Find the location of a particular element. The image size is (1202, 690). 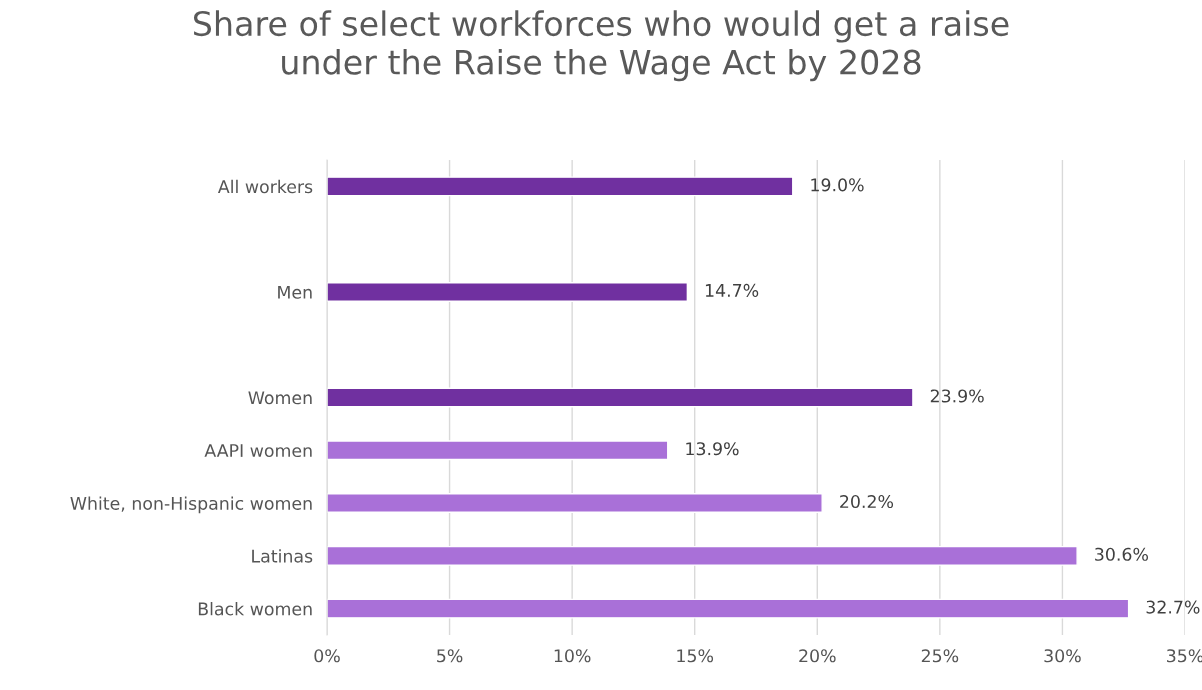

x-tick-label: 25% is located at coordinates (940, 656).